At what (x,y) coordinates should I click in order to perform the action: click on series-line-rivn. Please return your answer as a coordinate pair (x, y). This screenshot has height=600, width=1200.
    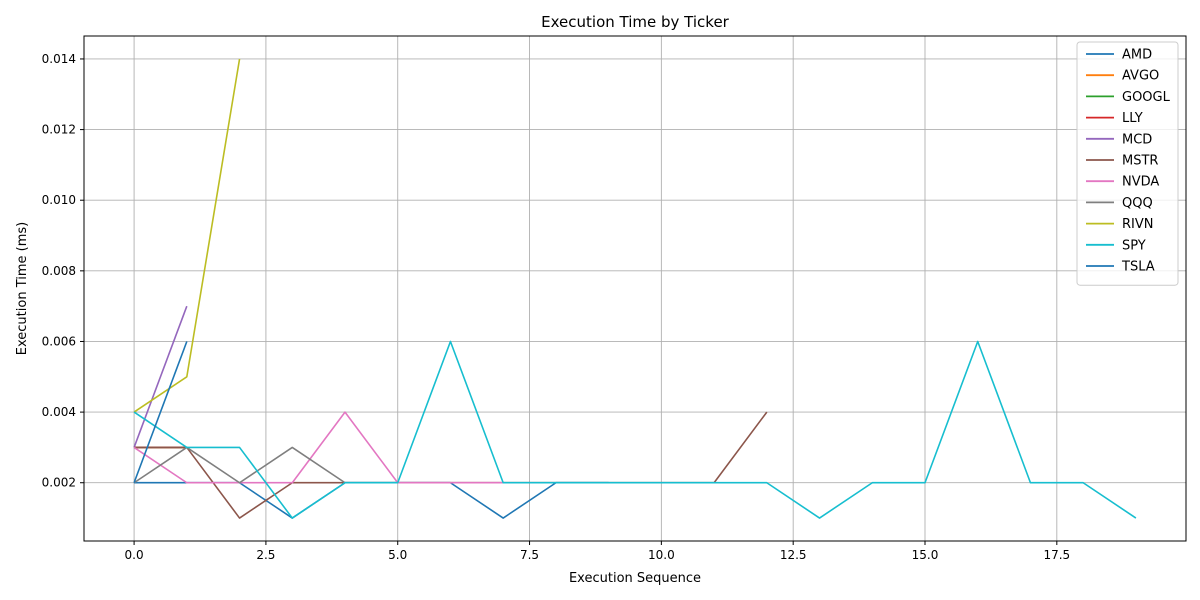
    Looking at the image, I should click on (187, 235).